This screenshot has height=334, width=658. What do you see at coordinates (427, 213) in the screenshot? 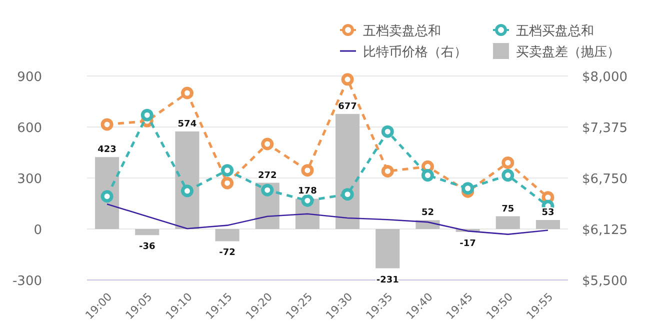
I see `data-label: 52` at bounding box center [427, 213].